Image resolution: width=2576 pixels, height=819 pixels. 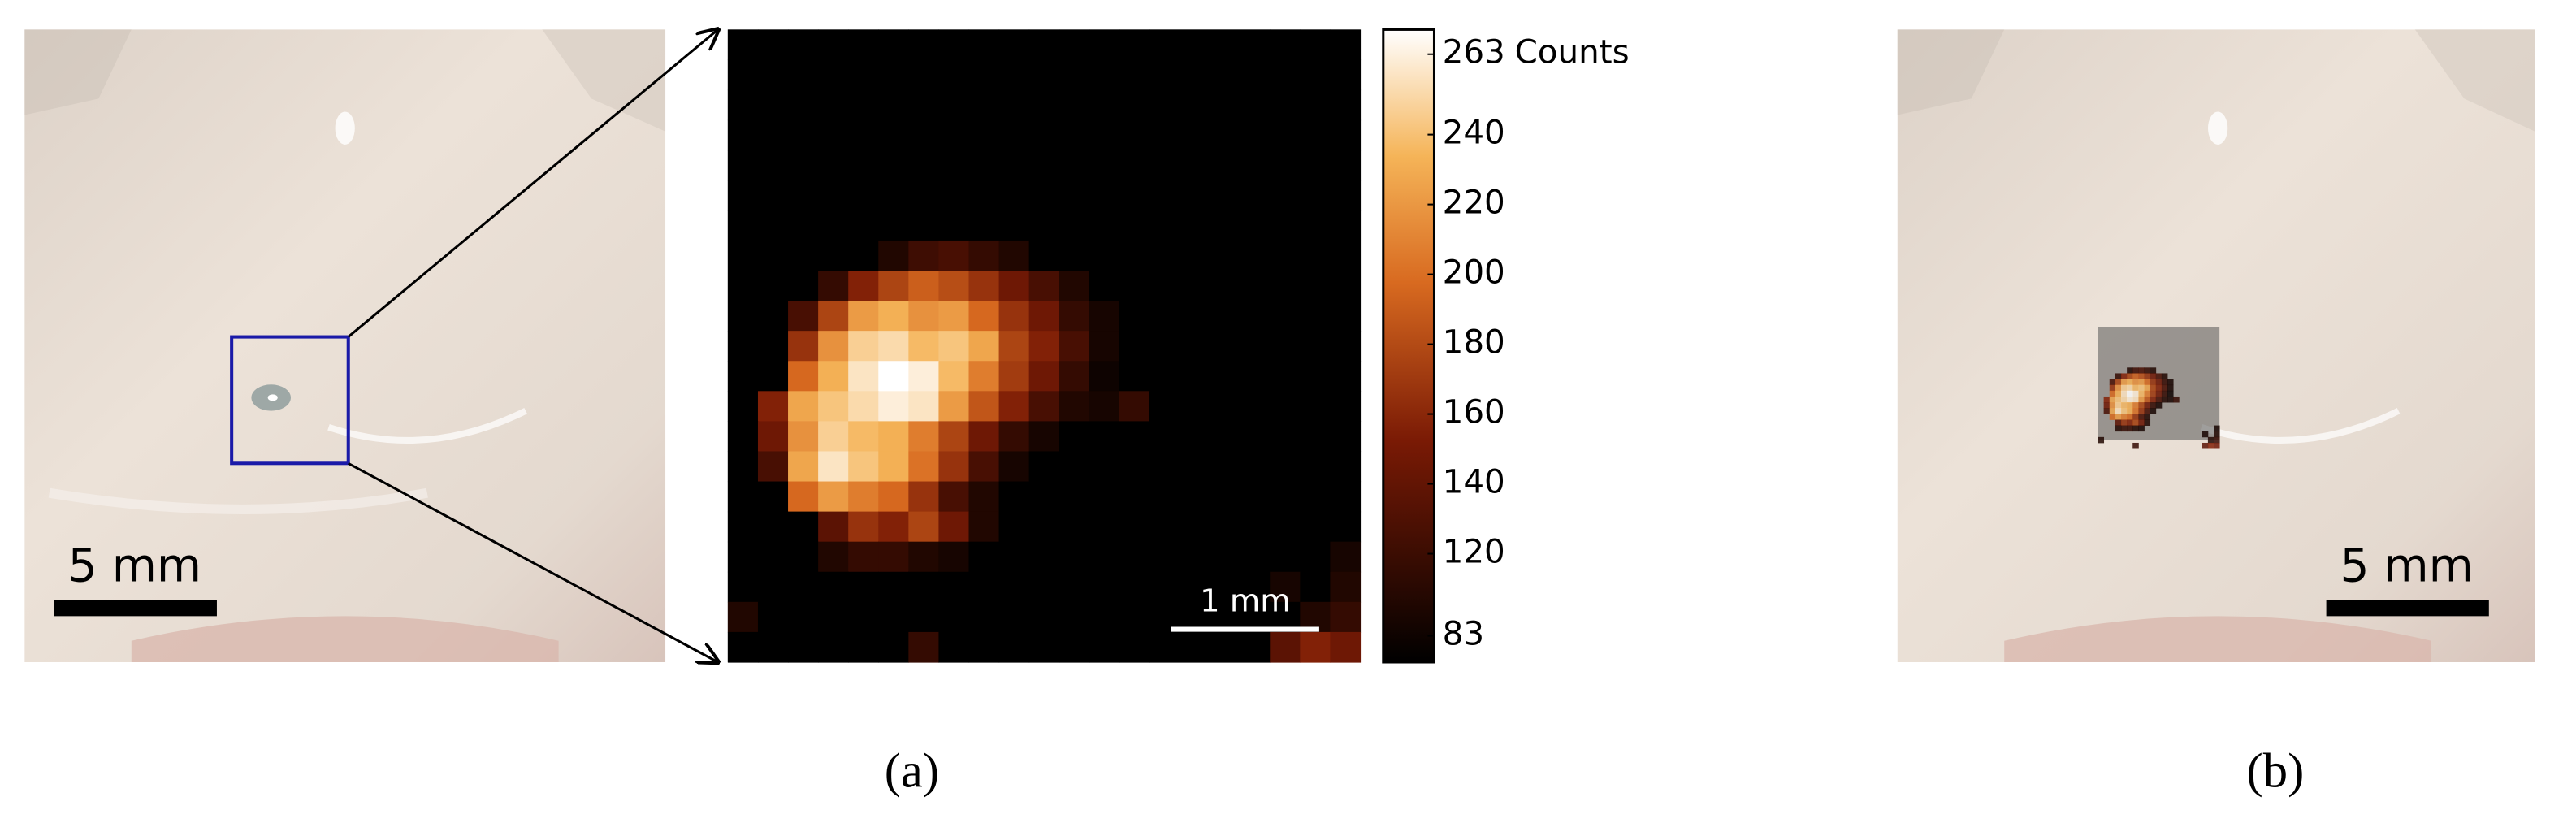 I want to click on colorbar-ticks: 263 240 220 200 180 160 140 120 83 Counts, so click(x=1529, y=342).